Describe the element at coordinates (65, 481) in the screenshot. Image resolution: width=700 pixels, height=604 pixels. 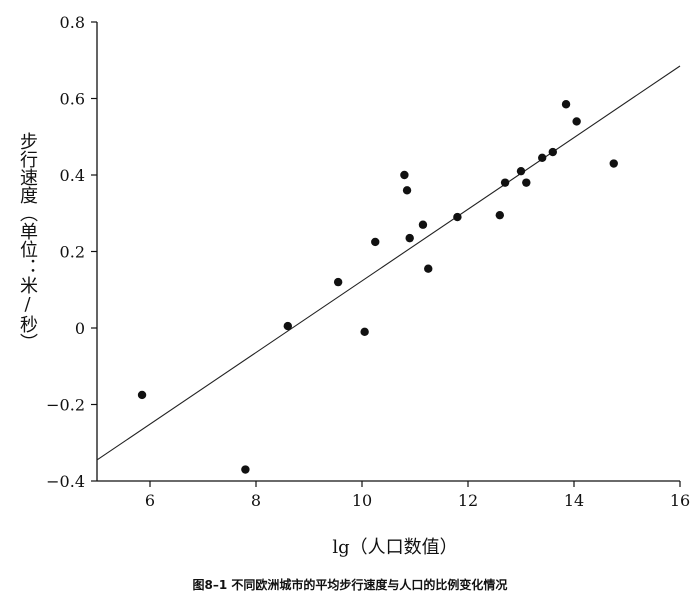
I see `y-tick-label: −0.4` at that location.